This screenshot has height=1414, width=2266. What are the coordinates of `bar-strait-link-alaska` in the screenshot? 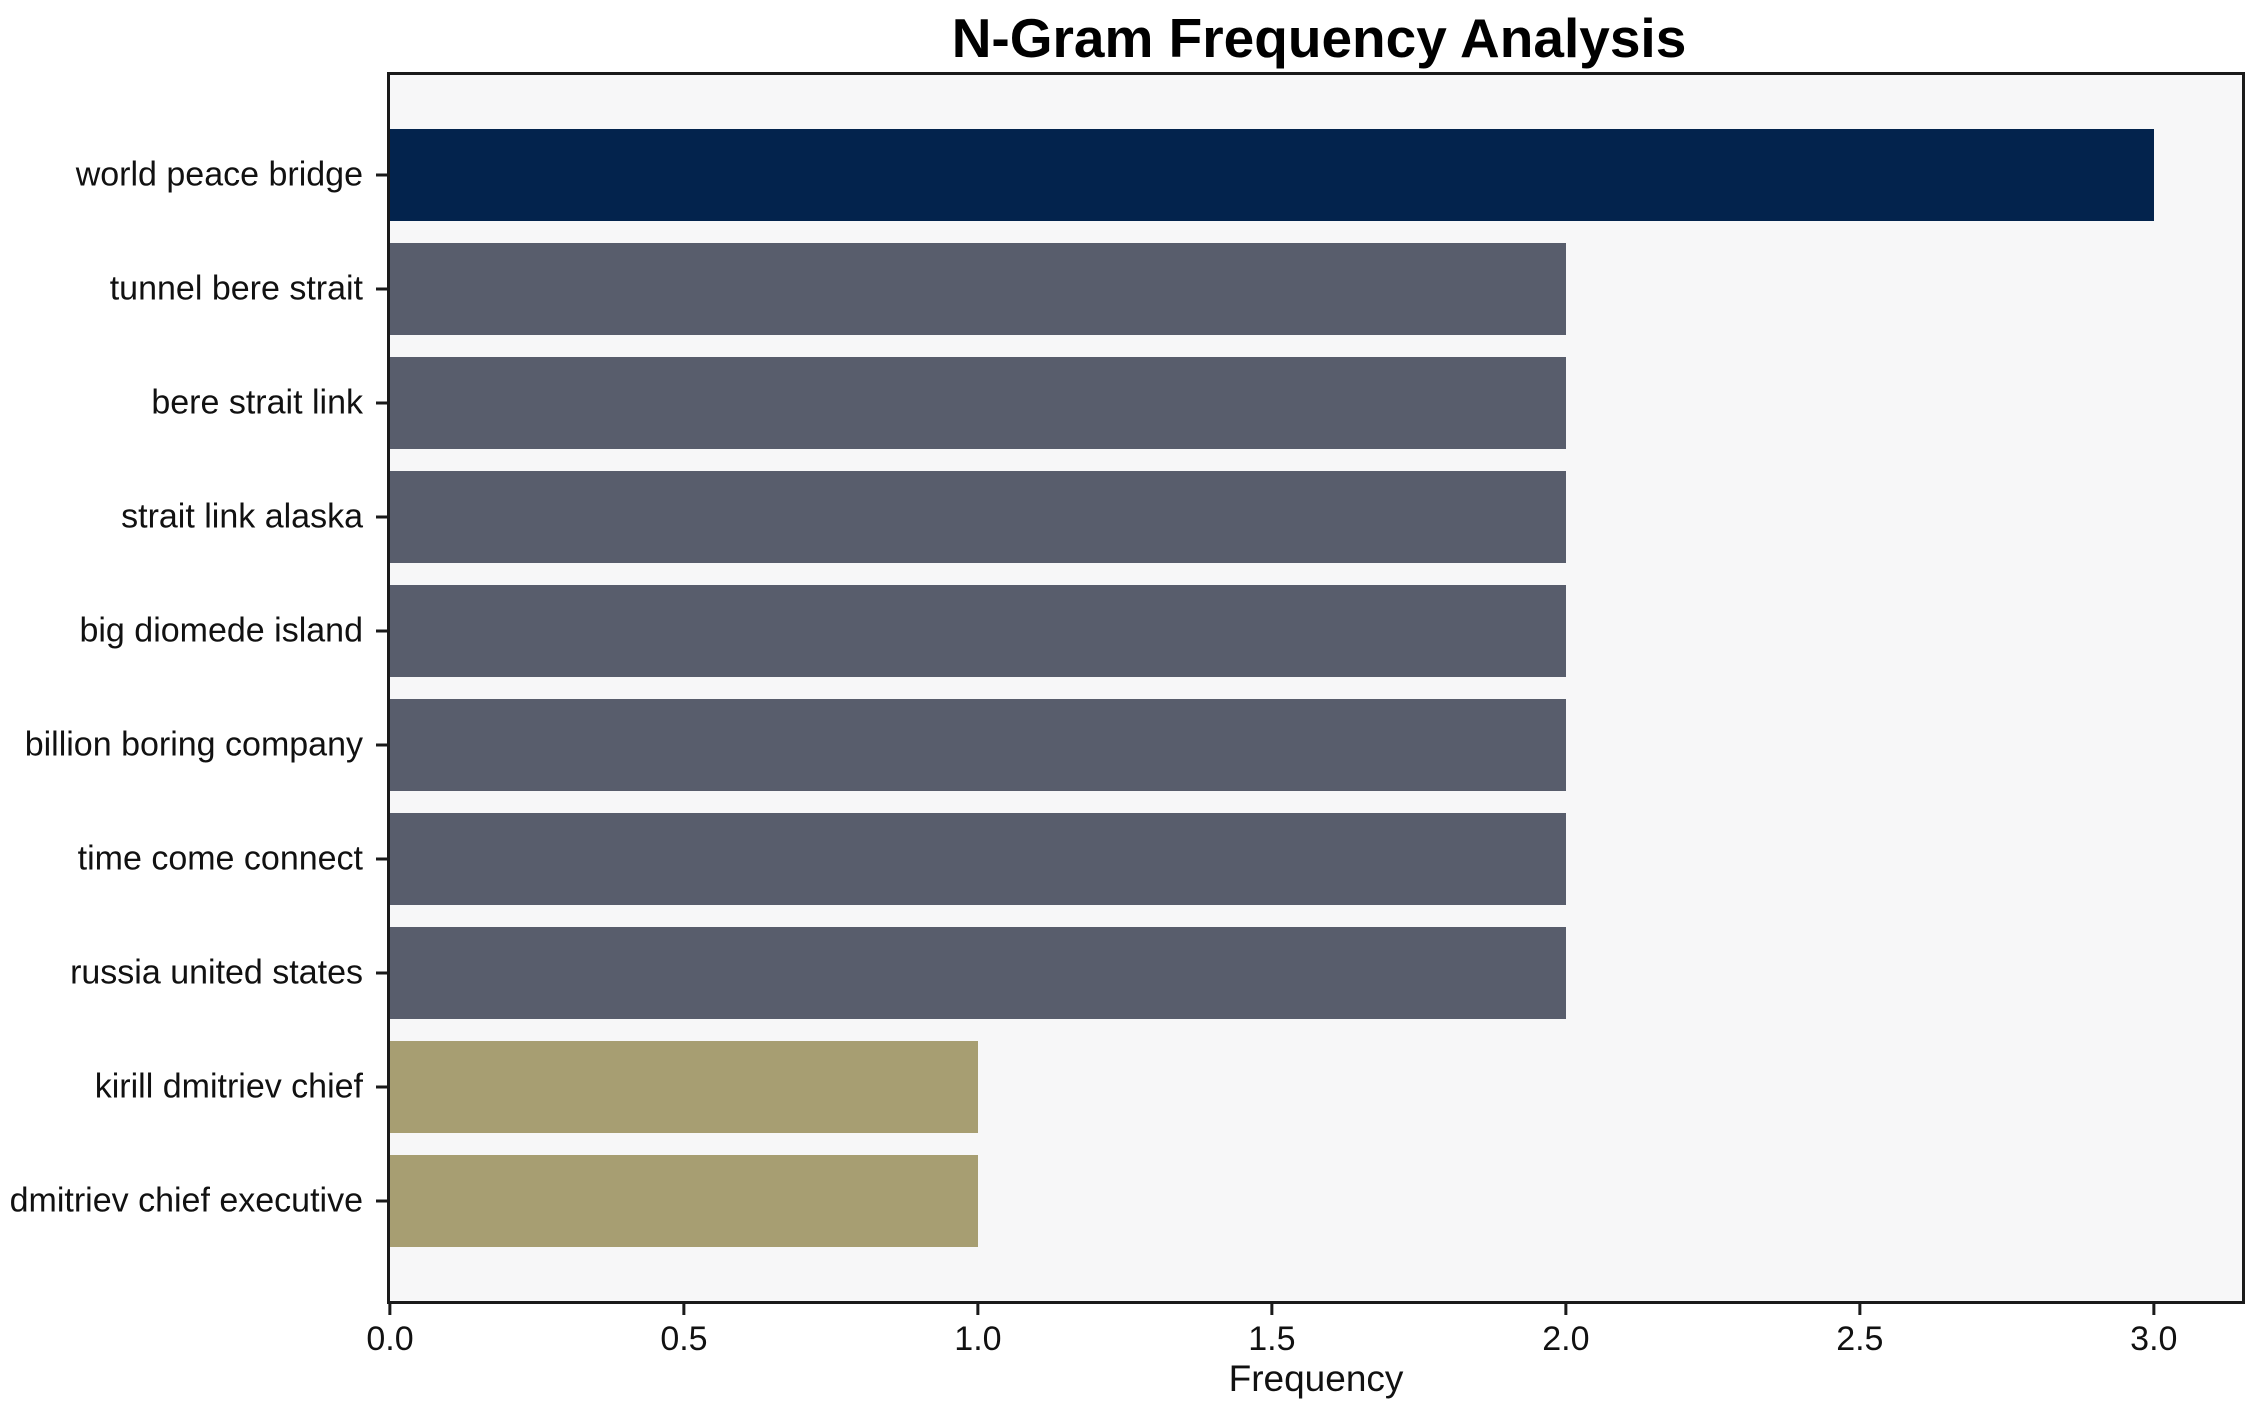 It's located at (978, 517).